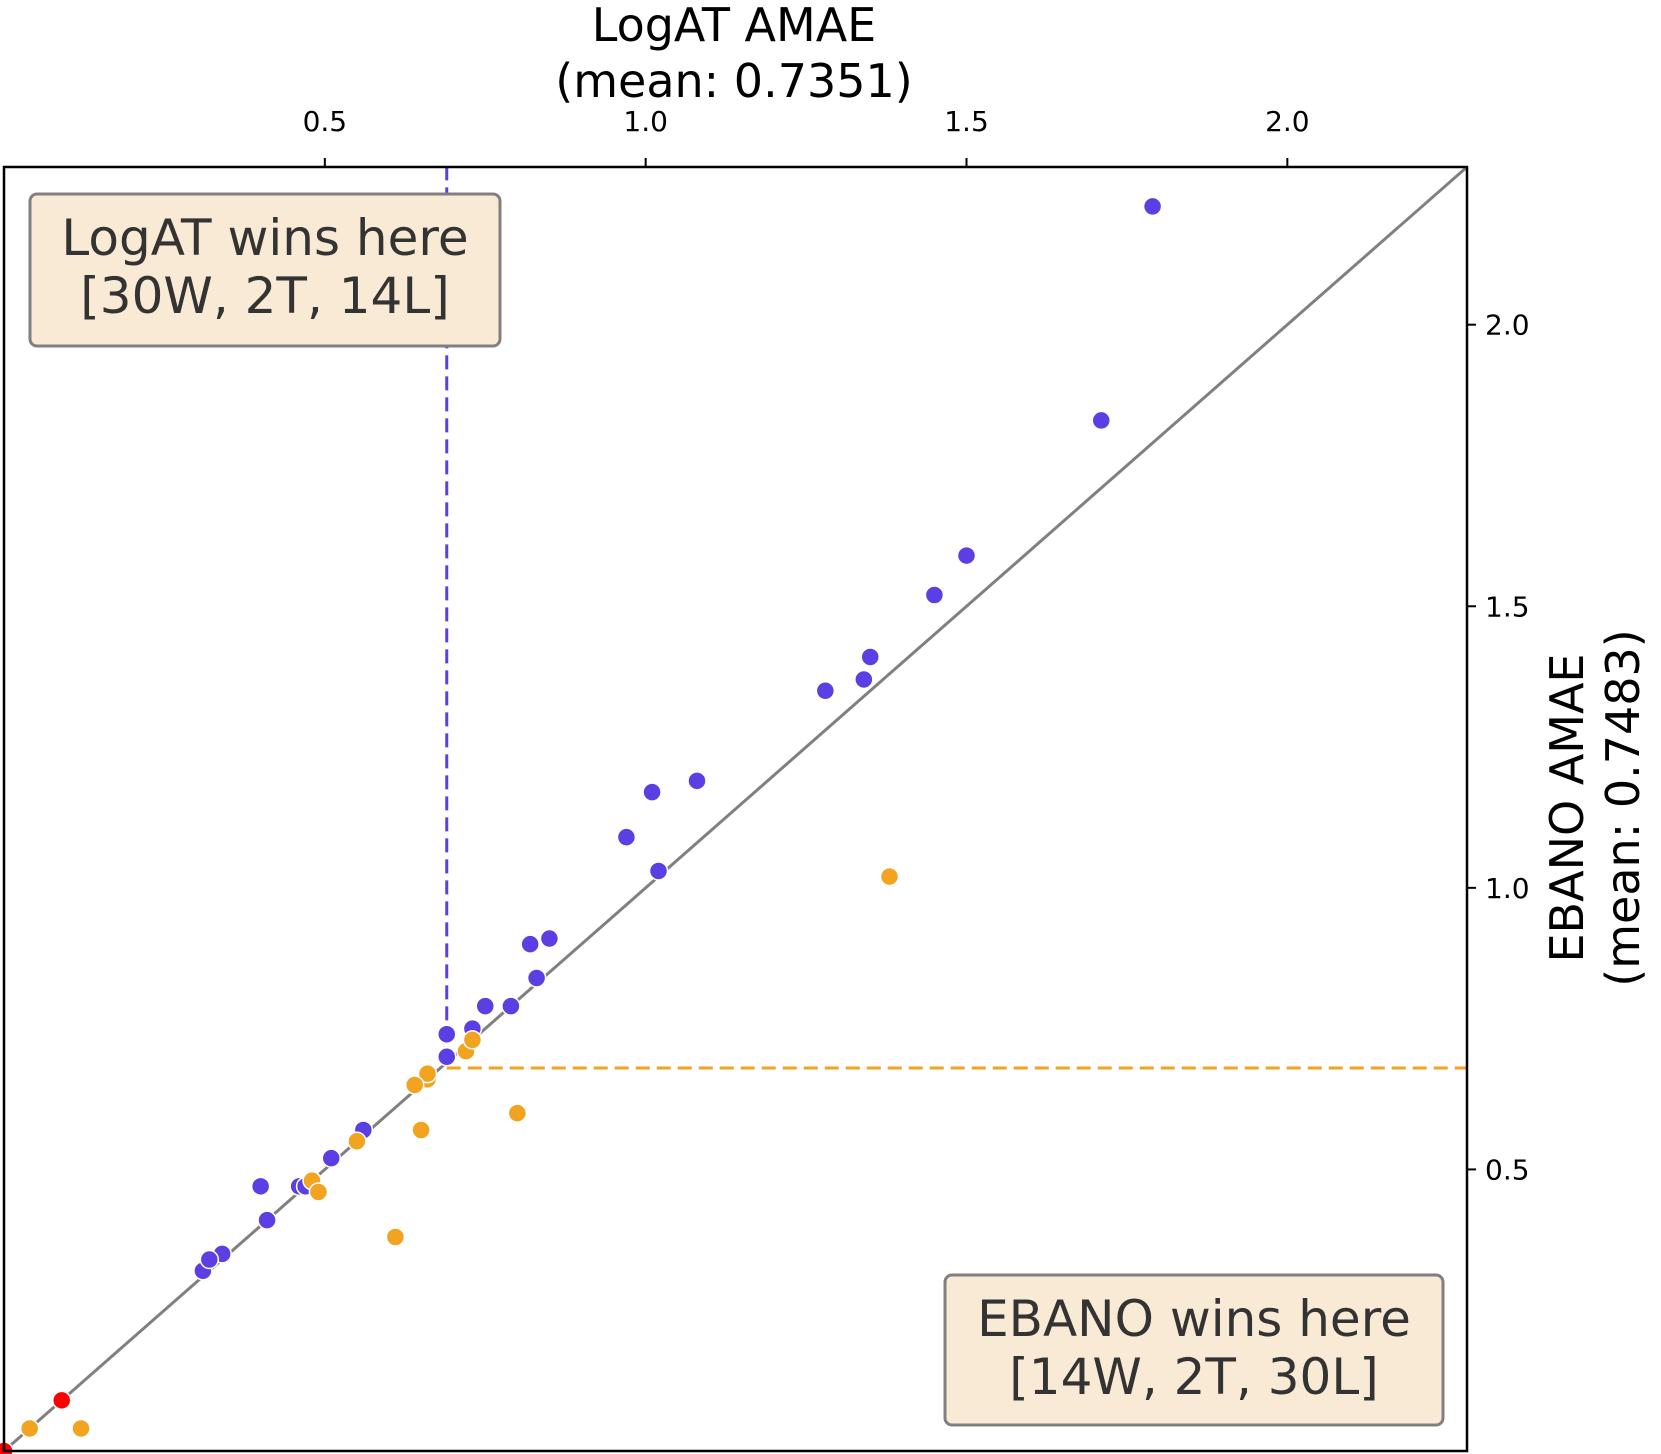  I want to click on x-tick-label: 2.0, so click(1287, 121).